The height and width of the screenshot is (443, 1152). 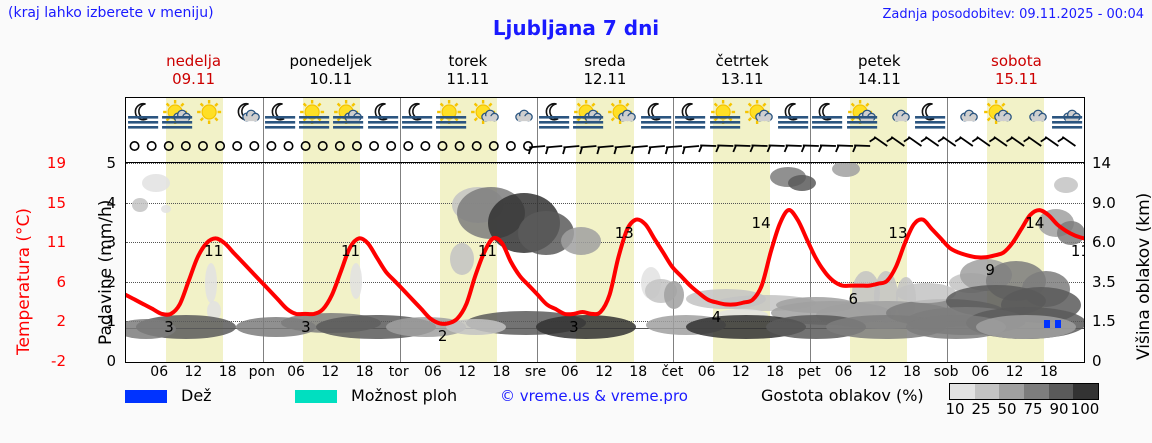 What do you see at coordinates (879, 61) in the screenshot?
I see `day-name: petek` at bounding box center [879, 61].